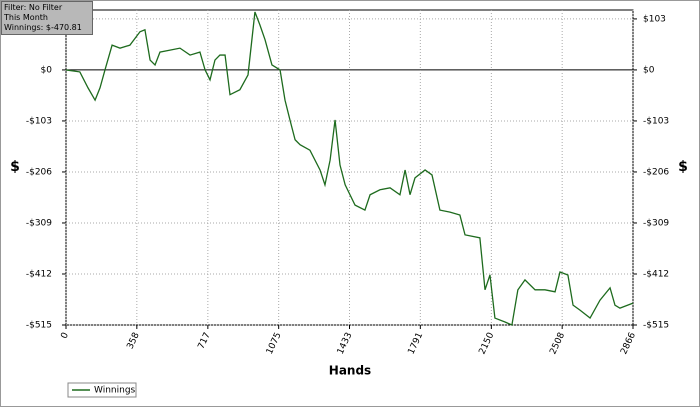 The height and width of the screenshot is (407, 700). Describe the element at coordinates (15, 167) in the screenshot. I see `y-axis-label: $` at that location.